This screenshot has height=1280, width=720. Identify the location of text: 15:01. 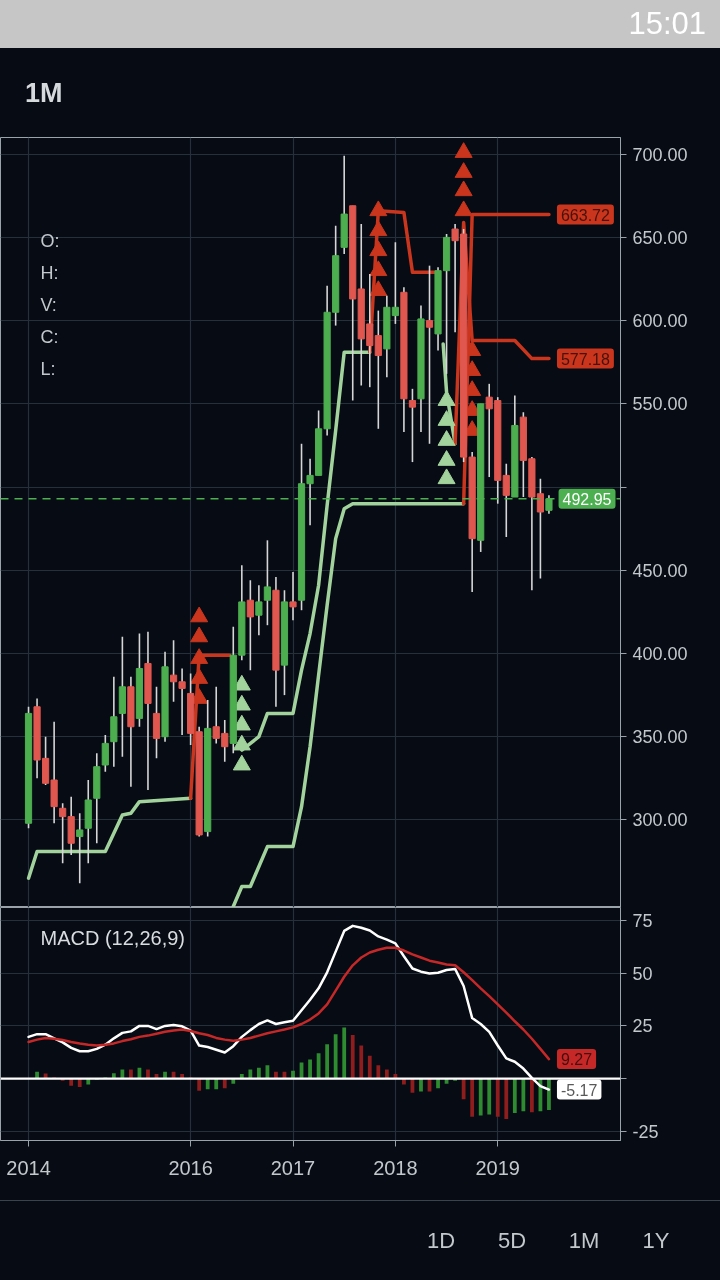
(667, 24).